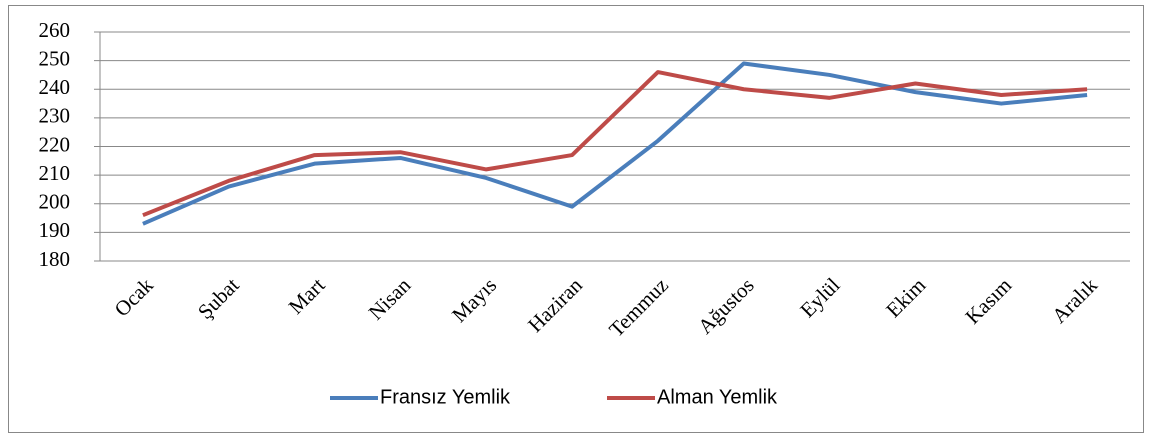  Describe the element at coordinates (55, 259) in the screenshot. I see `y-tick-label: 180` at that location.